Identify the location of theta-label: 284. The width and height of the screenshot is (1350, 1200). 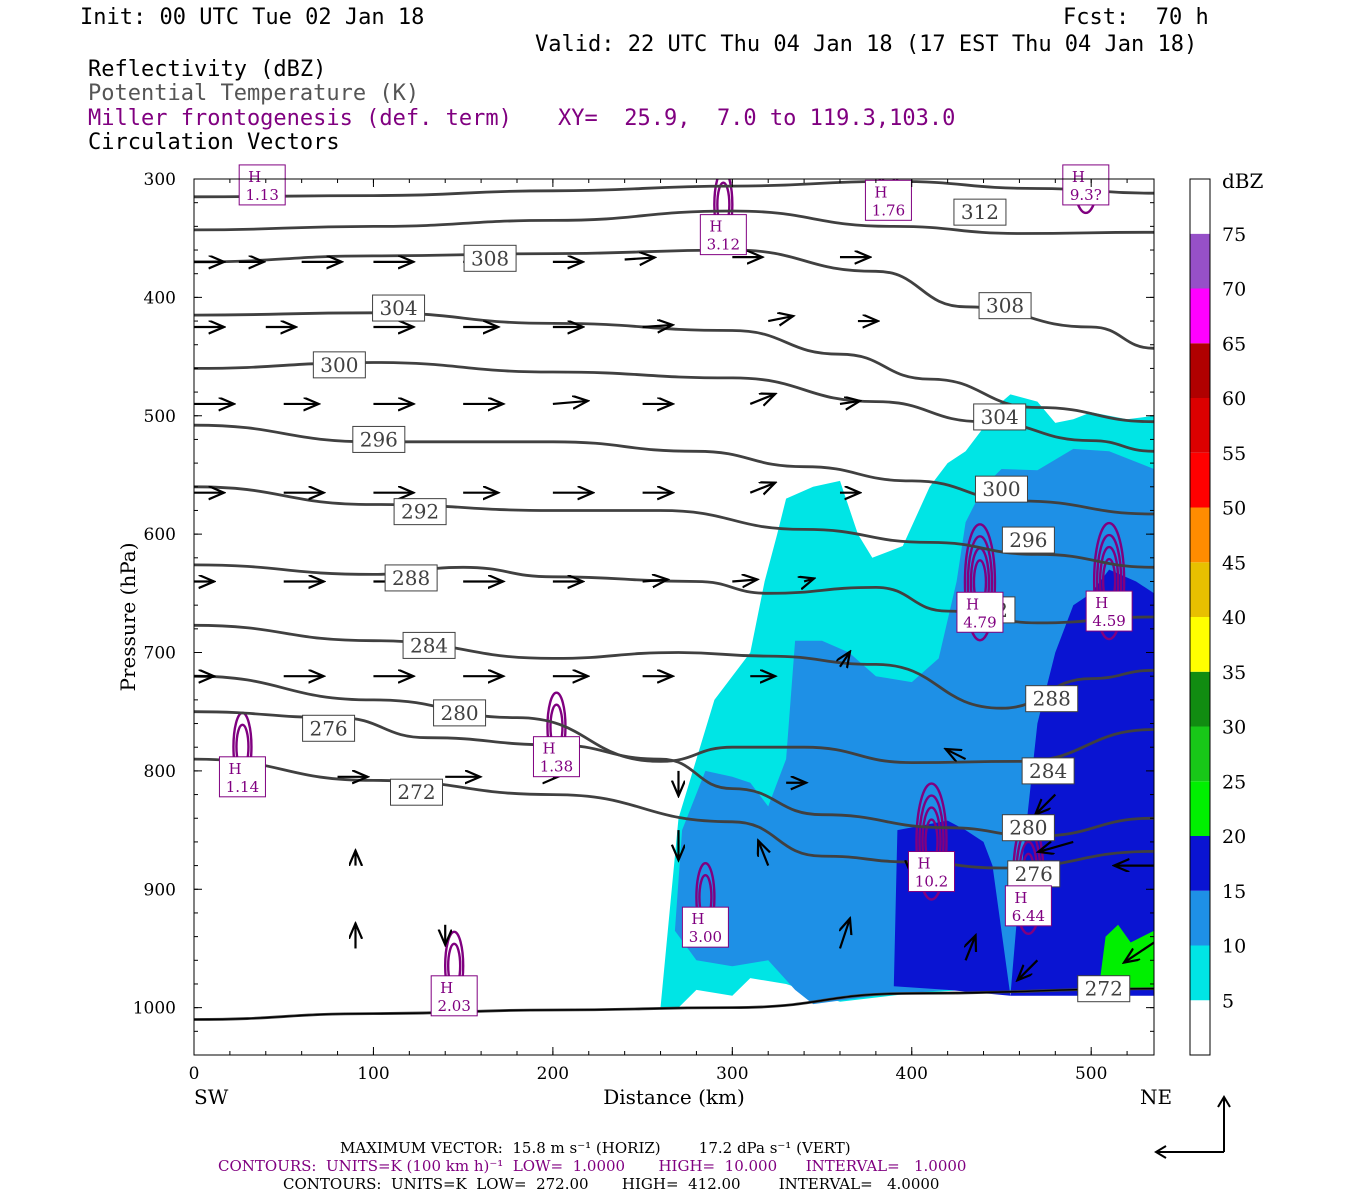
(1048, 771).